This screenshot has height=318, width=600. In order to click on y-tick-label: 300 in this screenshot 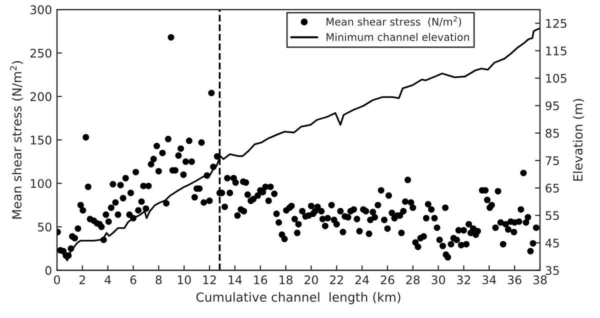, I will do `click(41, 9)`.